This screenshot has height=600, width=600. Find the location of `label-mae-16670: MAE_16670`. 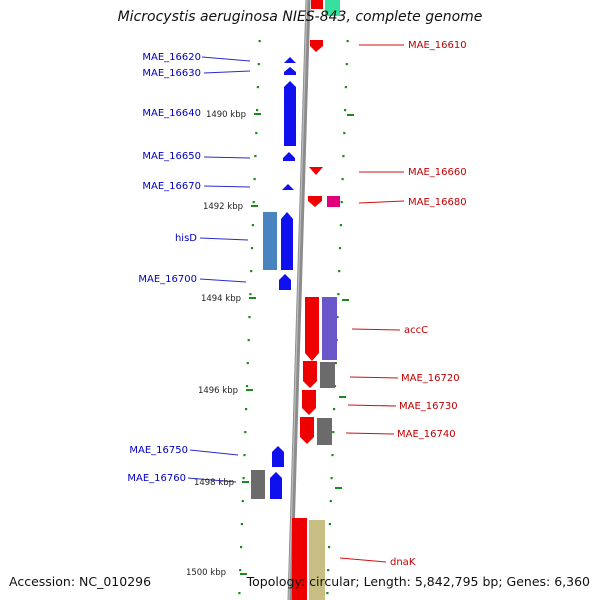

label-mae-16670: MAE_16670 is located at coordinates (171, 186).